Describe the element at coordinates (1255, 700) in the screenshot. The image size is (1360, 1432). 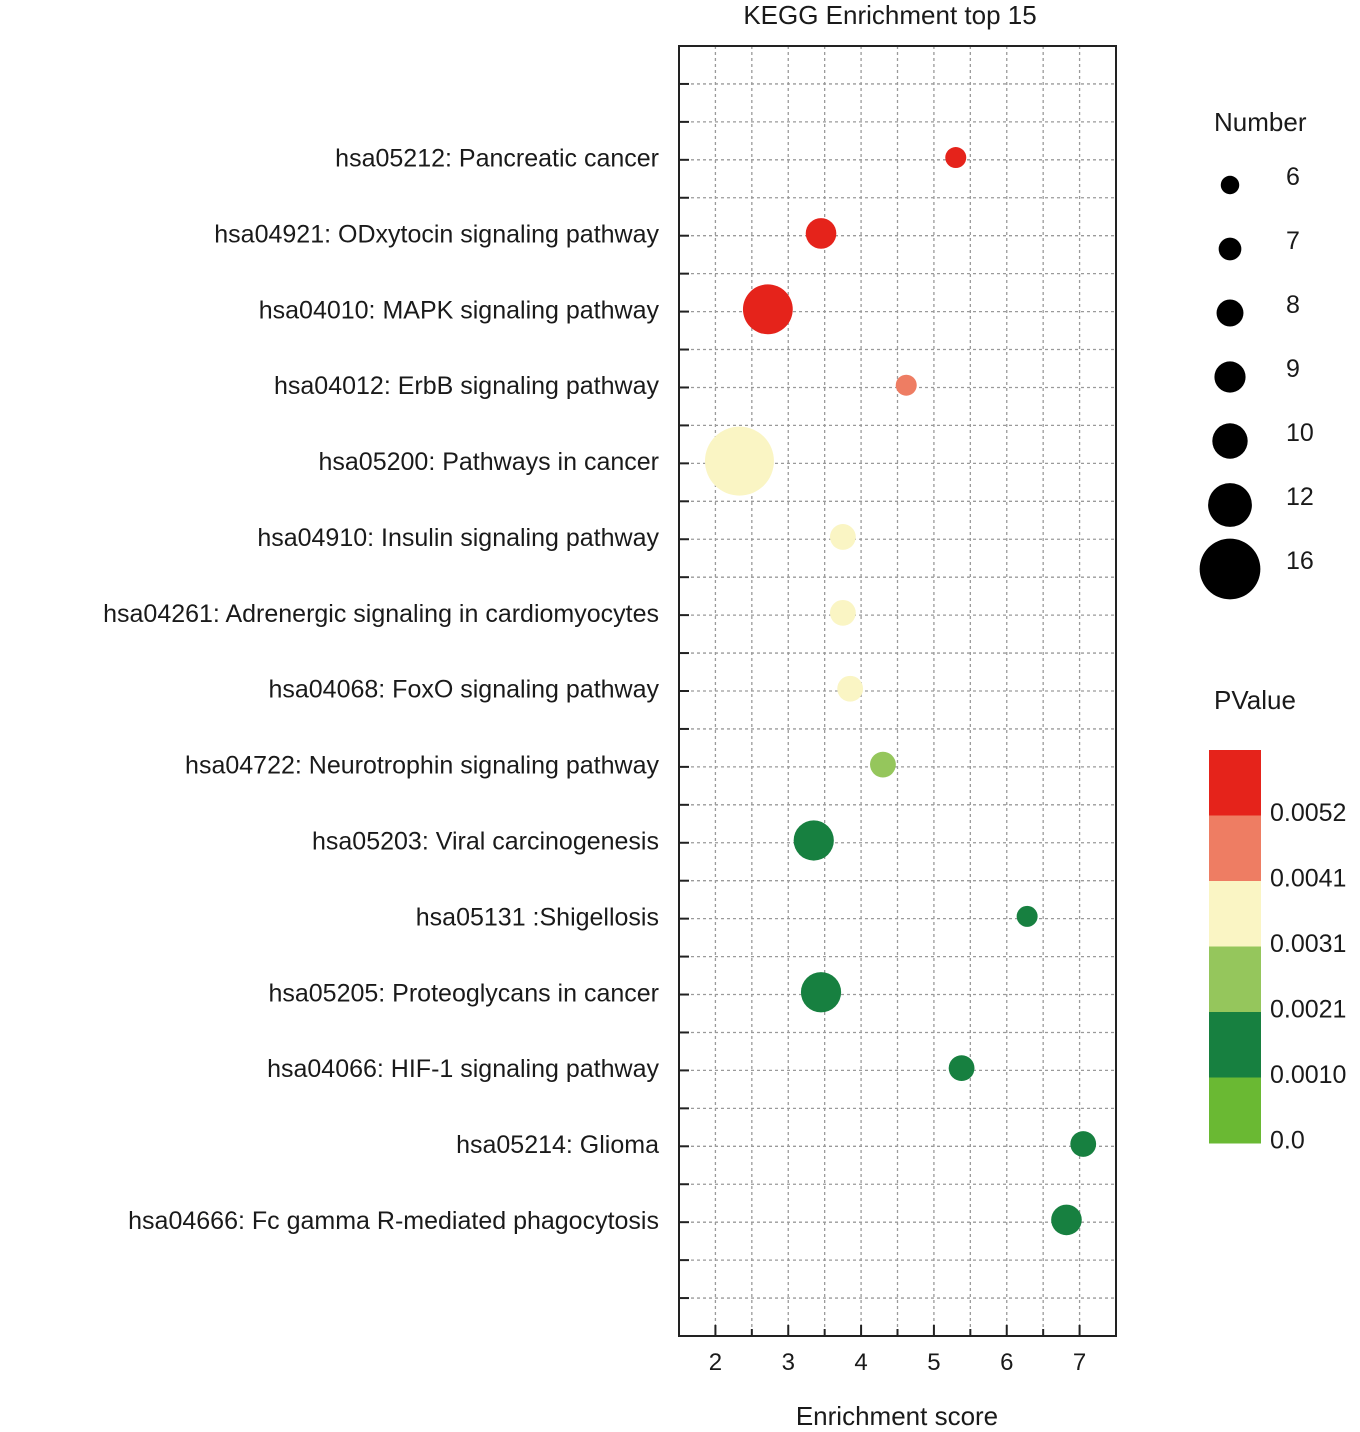
I see `color-legend-title: PValue` at that location.